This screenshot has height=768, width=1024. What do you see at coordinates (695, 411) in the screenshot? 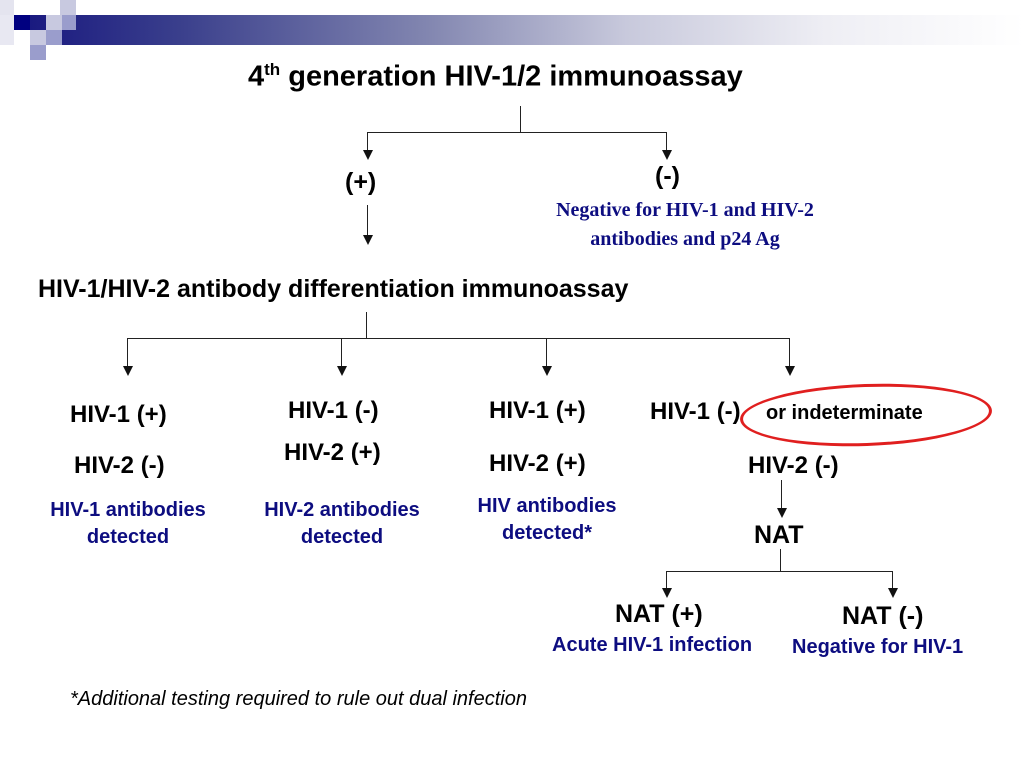
I see `outcome-4-hiv1: HIV-1 (-)` at bounding box center [695, 411].